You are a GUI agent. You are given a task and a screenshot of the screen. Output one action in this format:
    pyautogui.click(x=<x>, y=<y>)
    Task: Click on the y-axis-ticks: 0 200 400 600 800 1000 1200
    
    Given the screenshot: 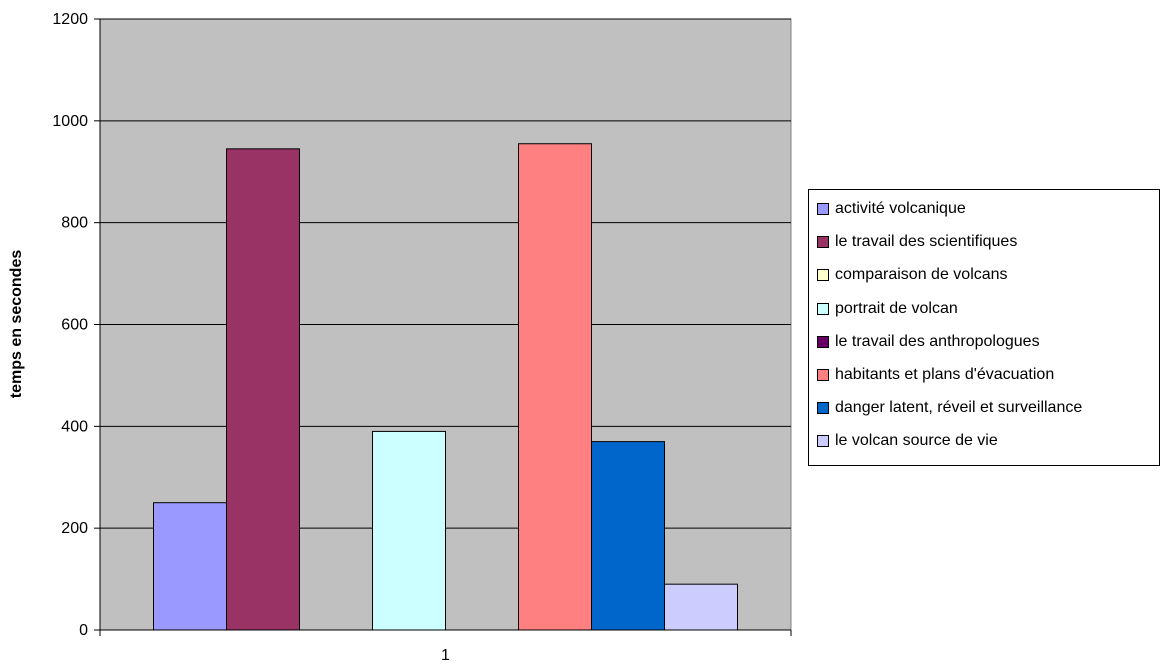 What is the action you would take?
    pyautogui.click(x=76, y=325)
    